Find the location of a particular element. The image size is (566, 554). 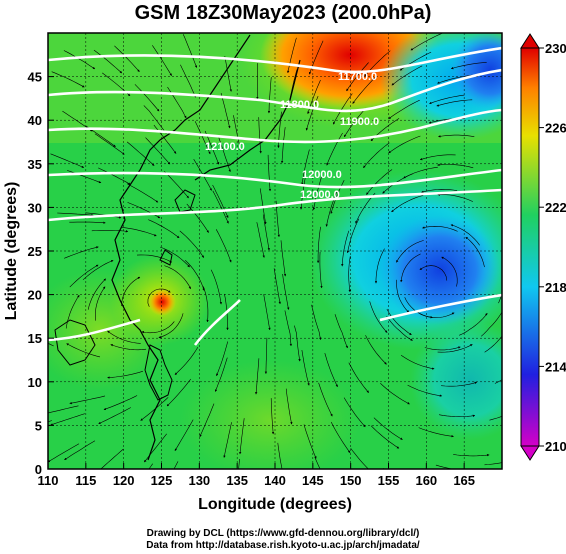

x-tick-label: 155 is located at coordinates (389, 480).